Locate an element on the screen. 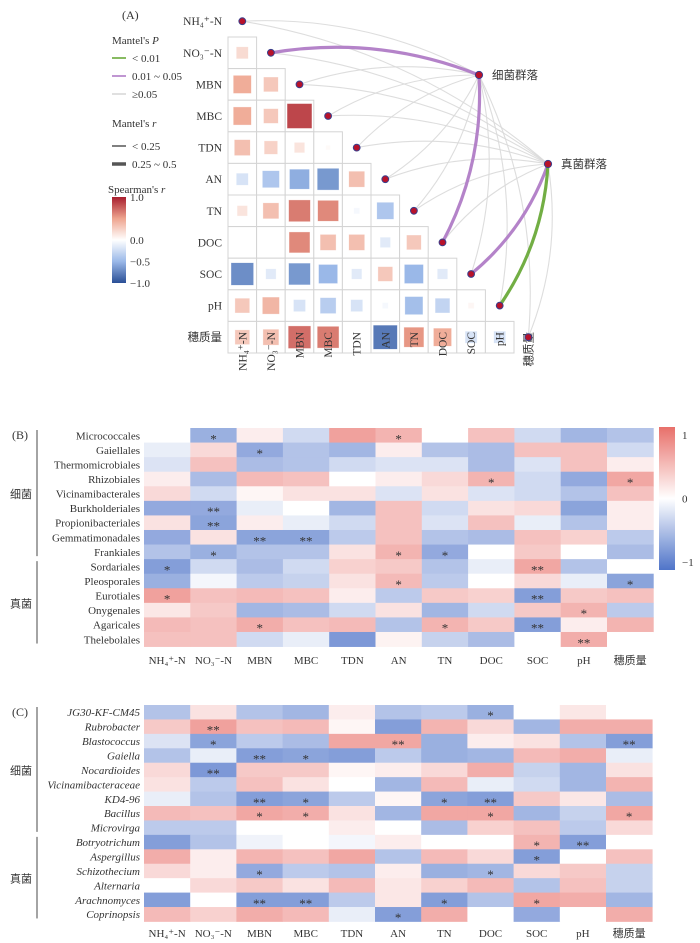 The height and width of the screenshot is (943, 700). column-label: 穗质量 is located at coordinates (630, 660).